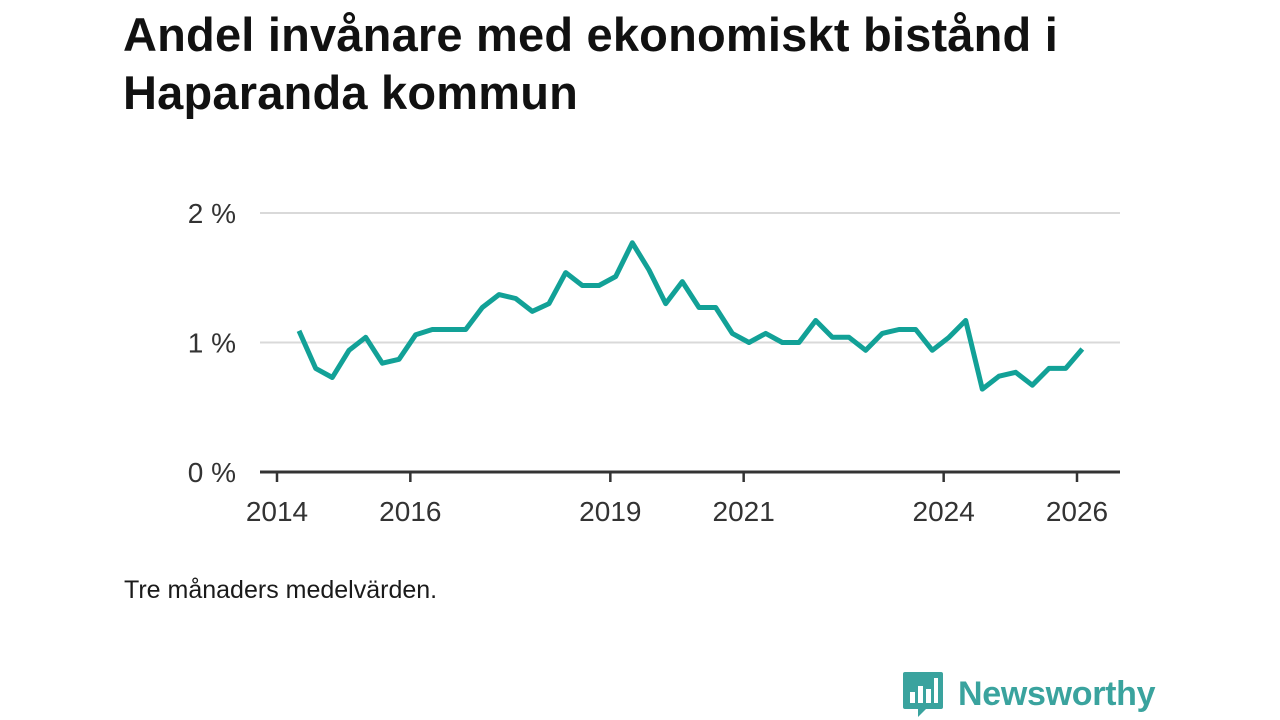 This screenshot has width=1280, height=720. What do you see at coordinates (212, 472) in the screenshot?
I see `y-tick-label: 0 %` at bounding box center [212, 472].